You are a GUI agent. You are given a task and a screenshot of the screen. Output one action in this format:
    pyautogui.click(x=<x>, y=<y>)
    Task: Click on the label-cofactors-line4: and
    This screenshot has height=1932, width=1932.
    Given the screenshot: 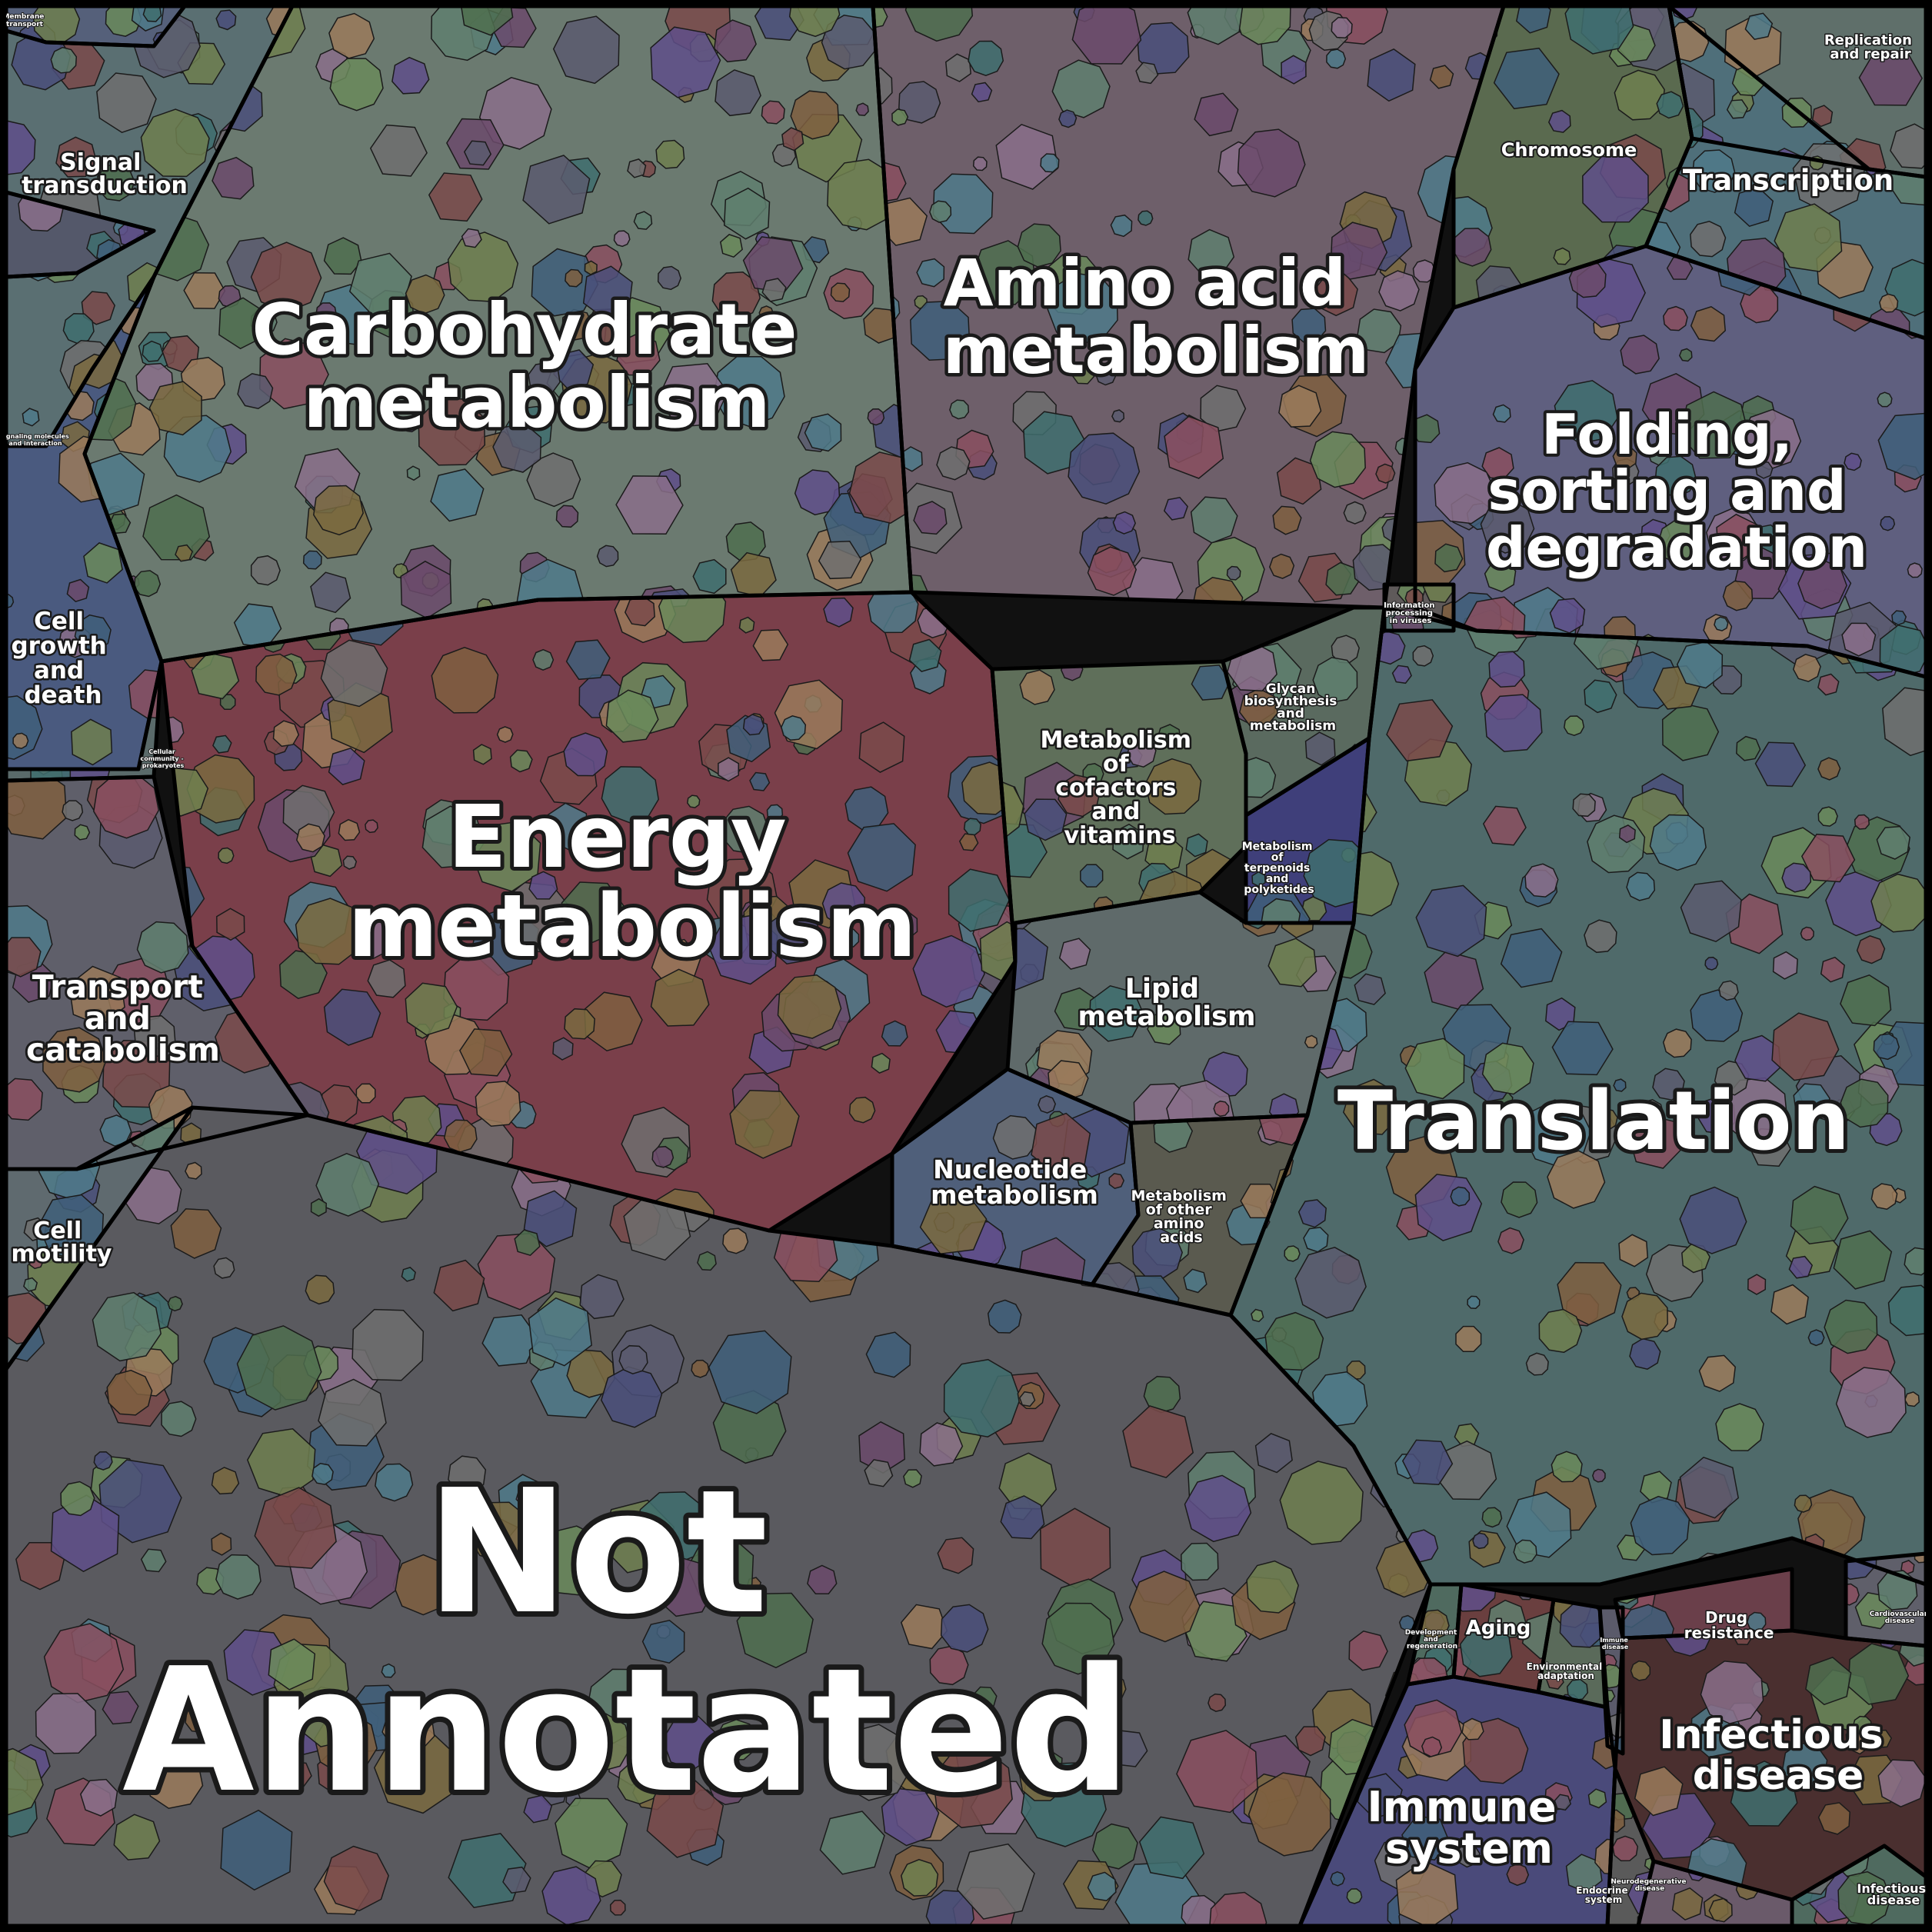 What is the action you would take?
    pyautogui.click(x=1115, y=811)
    